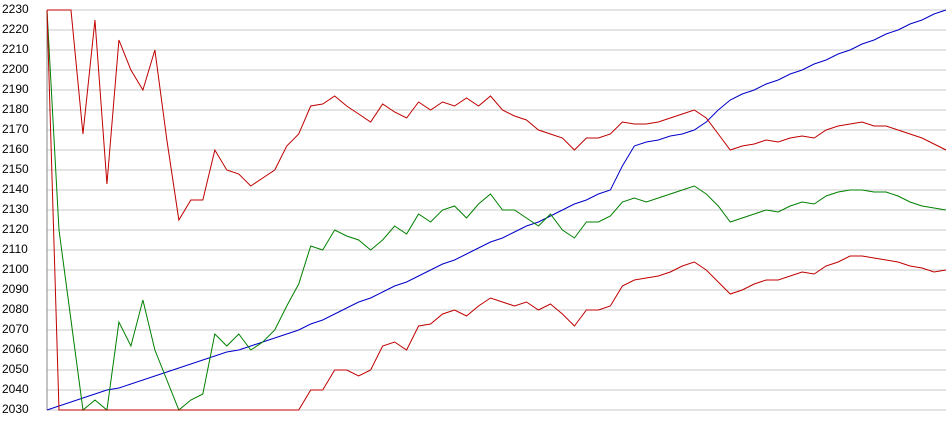 The width and height of the screenshot is (950, 435). Describe the element at coordinates (15, 89) in the screenshot. I see `y-tick-label: 2190` at that location.